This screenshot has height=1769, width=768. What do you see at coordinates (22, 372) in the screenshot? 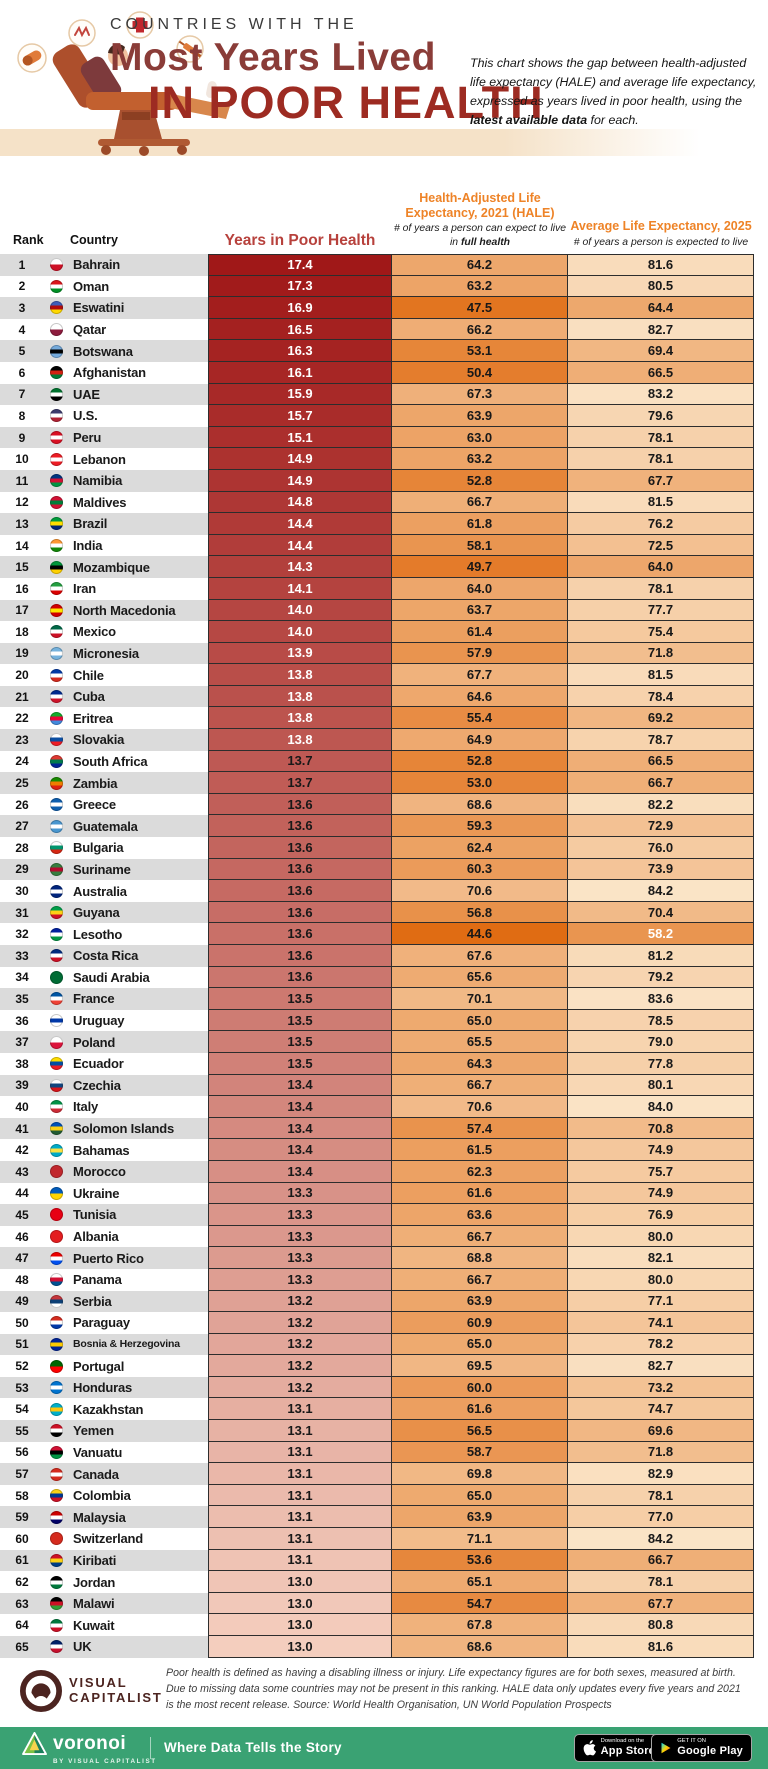
I see `rank-value: 6` at bounding box center [22, 372].